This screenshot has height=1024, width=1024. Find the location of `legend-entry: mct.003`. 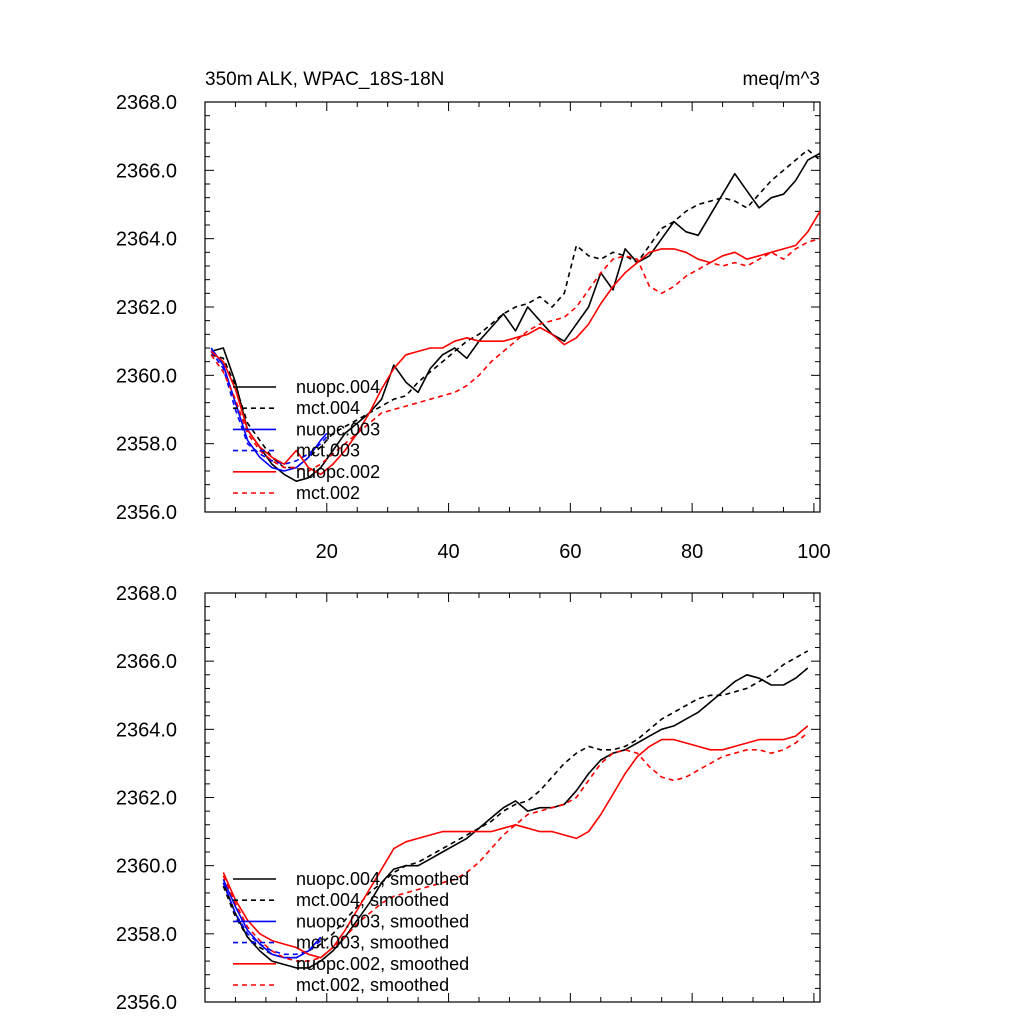

legend-entry: mct.003 is located at coordinates (328, 451).